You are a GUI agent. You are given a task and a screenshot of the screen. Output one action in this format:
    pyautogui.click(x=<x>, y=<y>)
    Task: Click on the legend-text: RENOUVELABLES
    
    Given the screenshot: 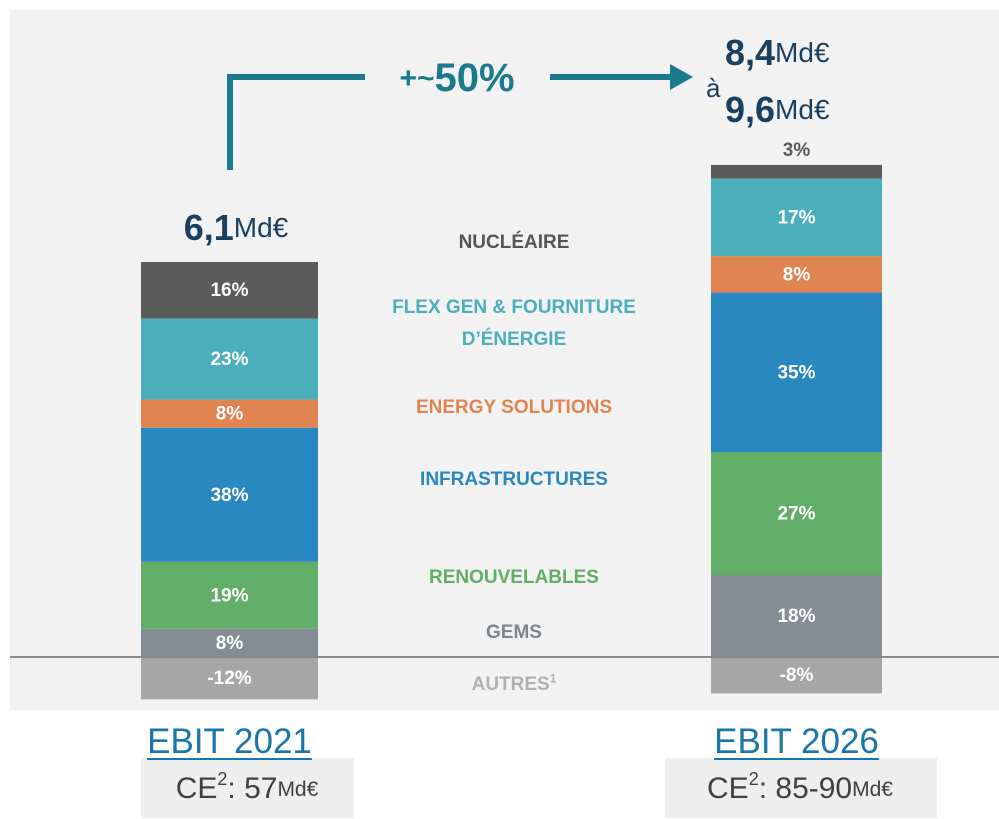 What is the action you would take?
    pyautogui.click(x=514, y=577)
    